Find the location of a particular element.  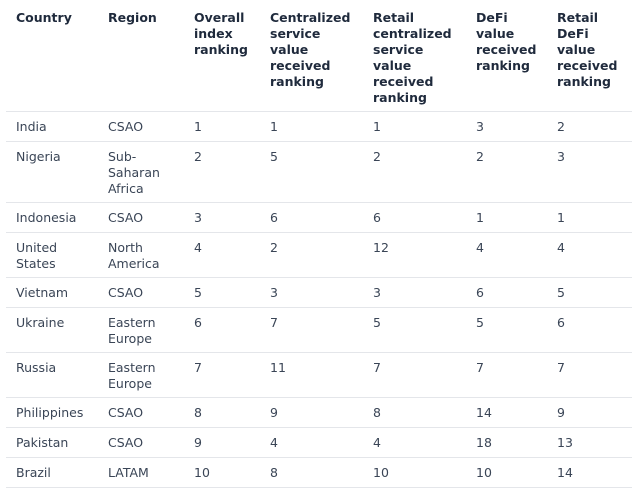

cell-country: Russia is located at coordinates (52, 375).